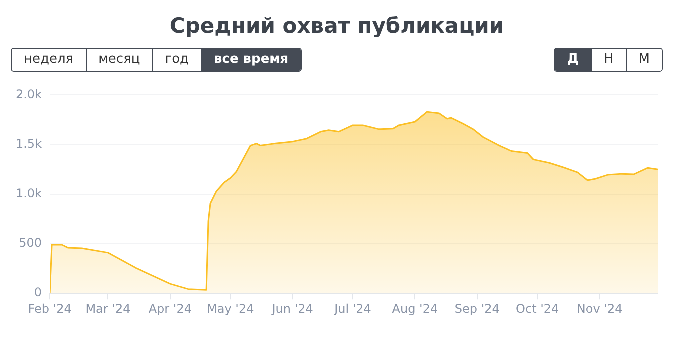 The width and height of the screenshot is (674, 361). I want to click on x-tick-label: Aug '24, so click(415, 309).